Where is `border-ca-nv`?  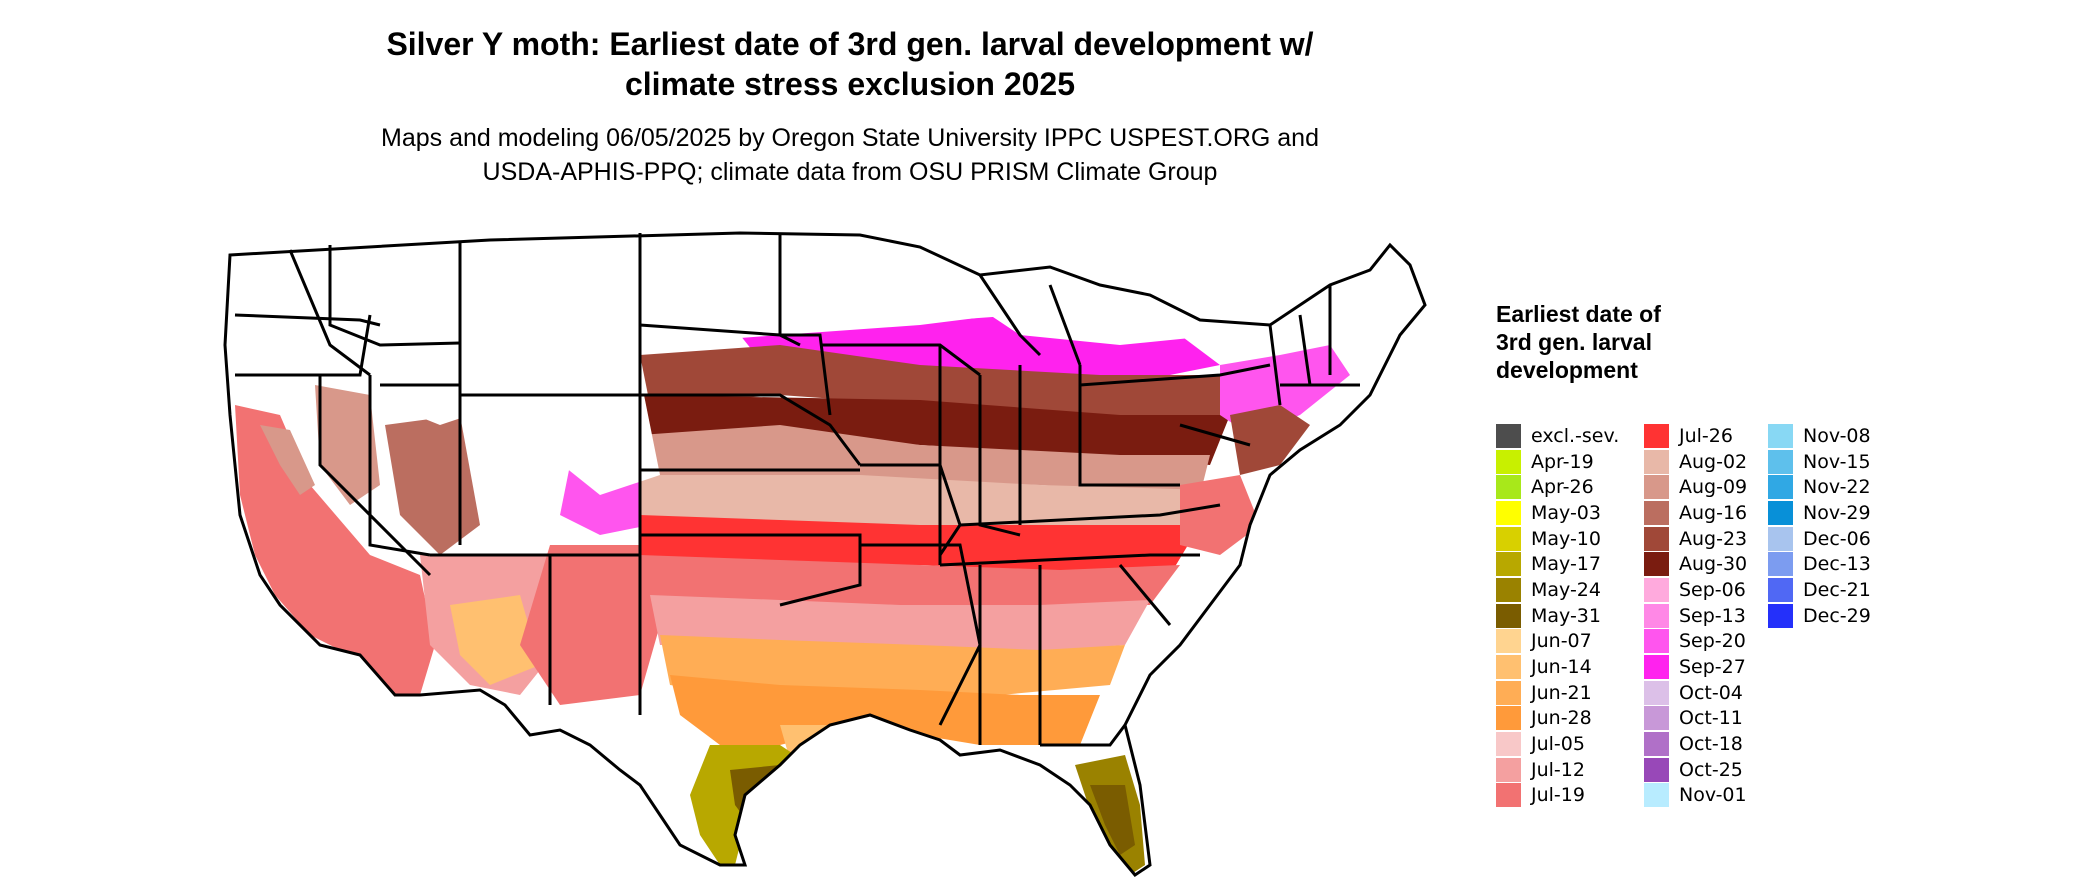
border-ca-nv is located at coordinates (375, 476).